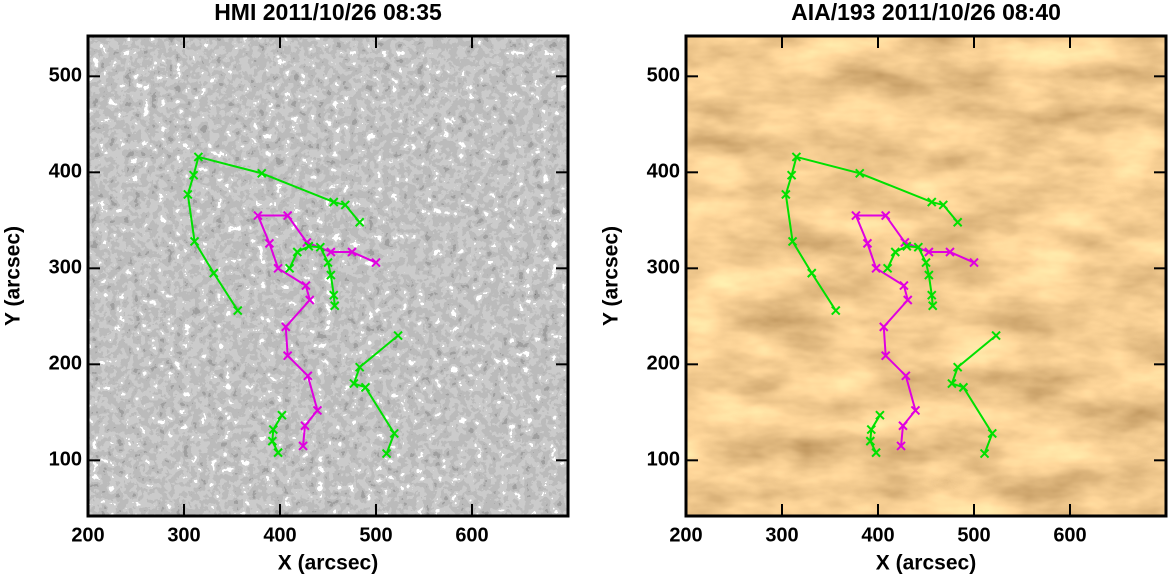  Describe the element at coordinates (471, 535) in the screenshot. I see `x-tick-label: 600` at that location.